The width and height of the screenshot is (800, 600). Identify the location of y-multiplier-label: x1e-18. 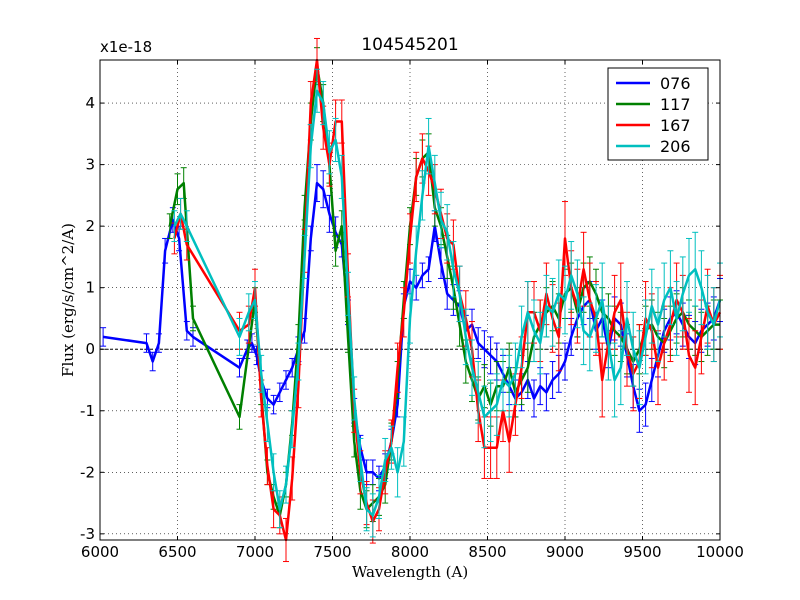
(126, 47).